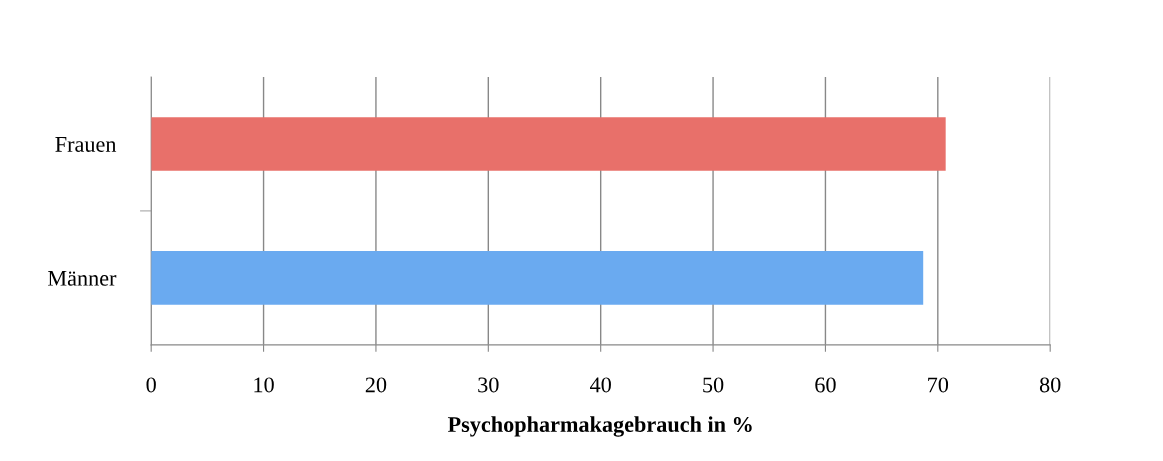 The width and height of the screenshot is (1163, 461). What do you see at coordinates (376, 385) in the screenshot?
I see `x-tick-label: 20` at bounding box center [376, 385].